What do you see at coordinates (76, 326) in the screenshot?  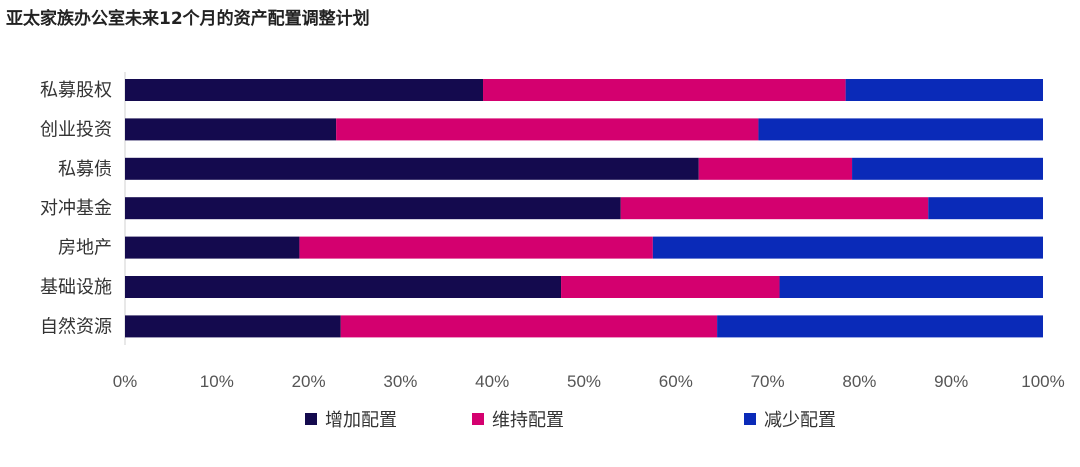 I see `category-label: 自然资源` at bounding box center [76, 326].